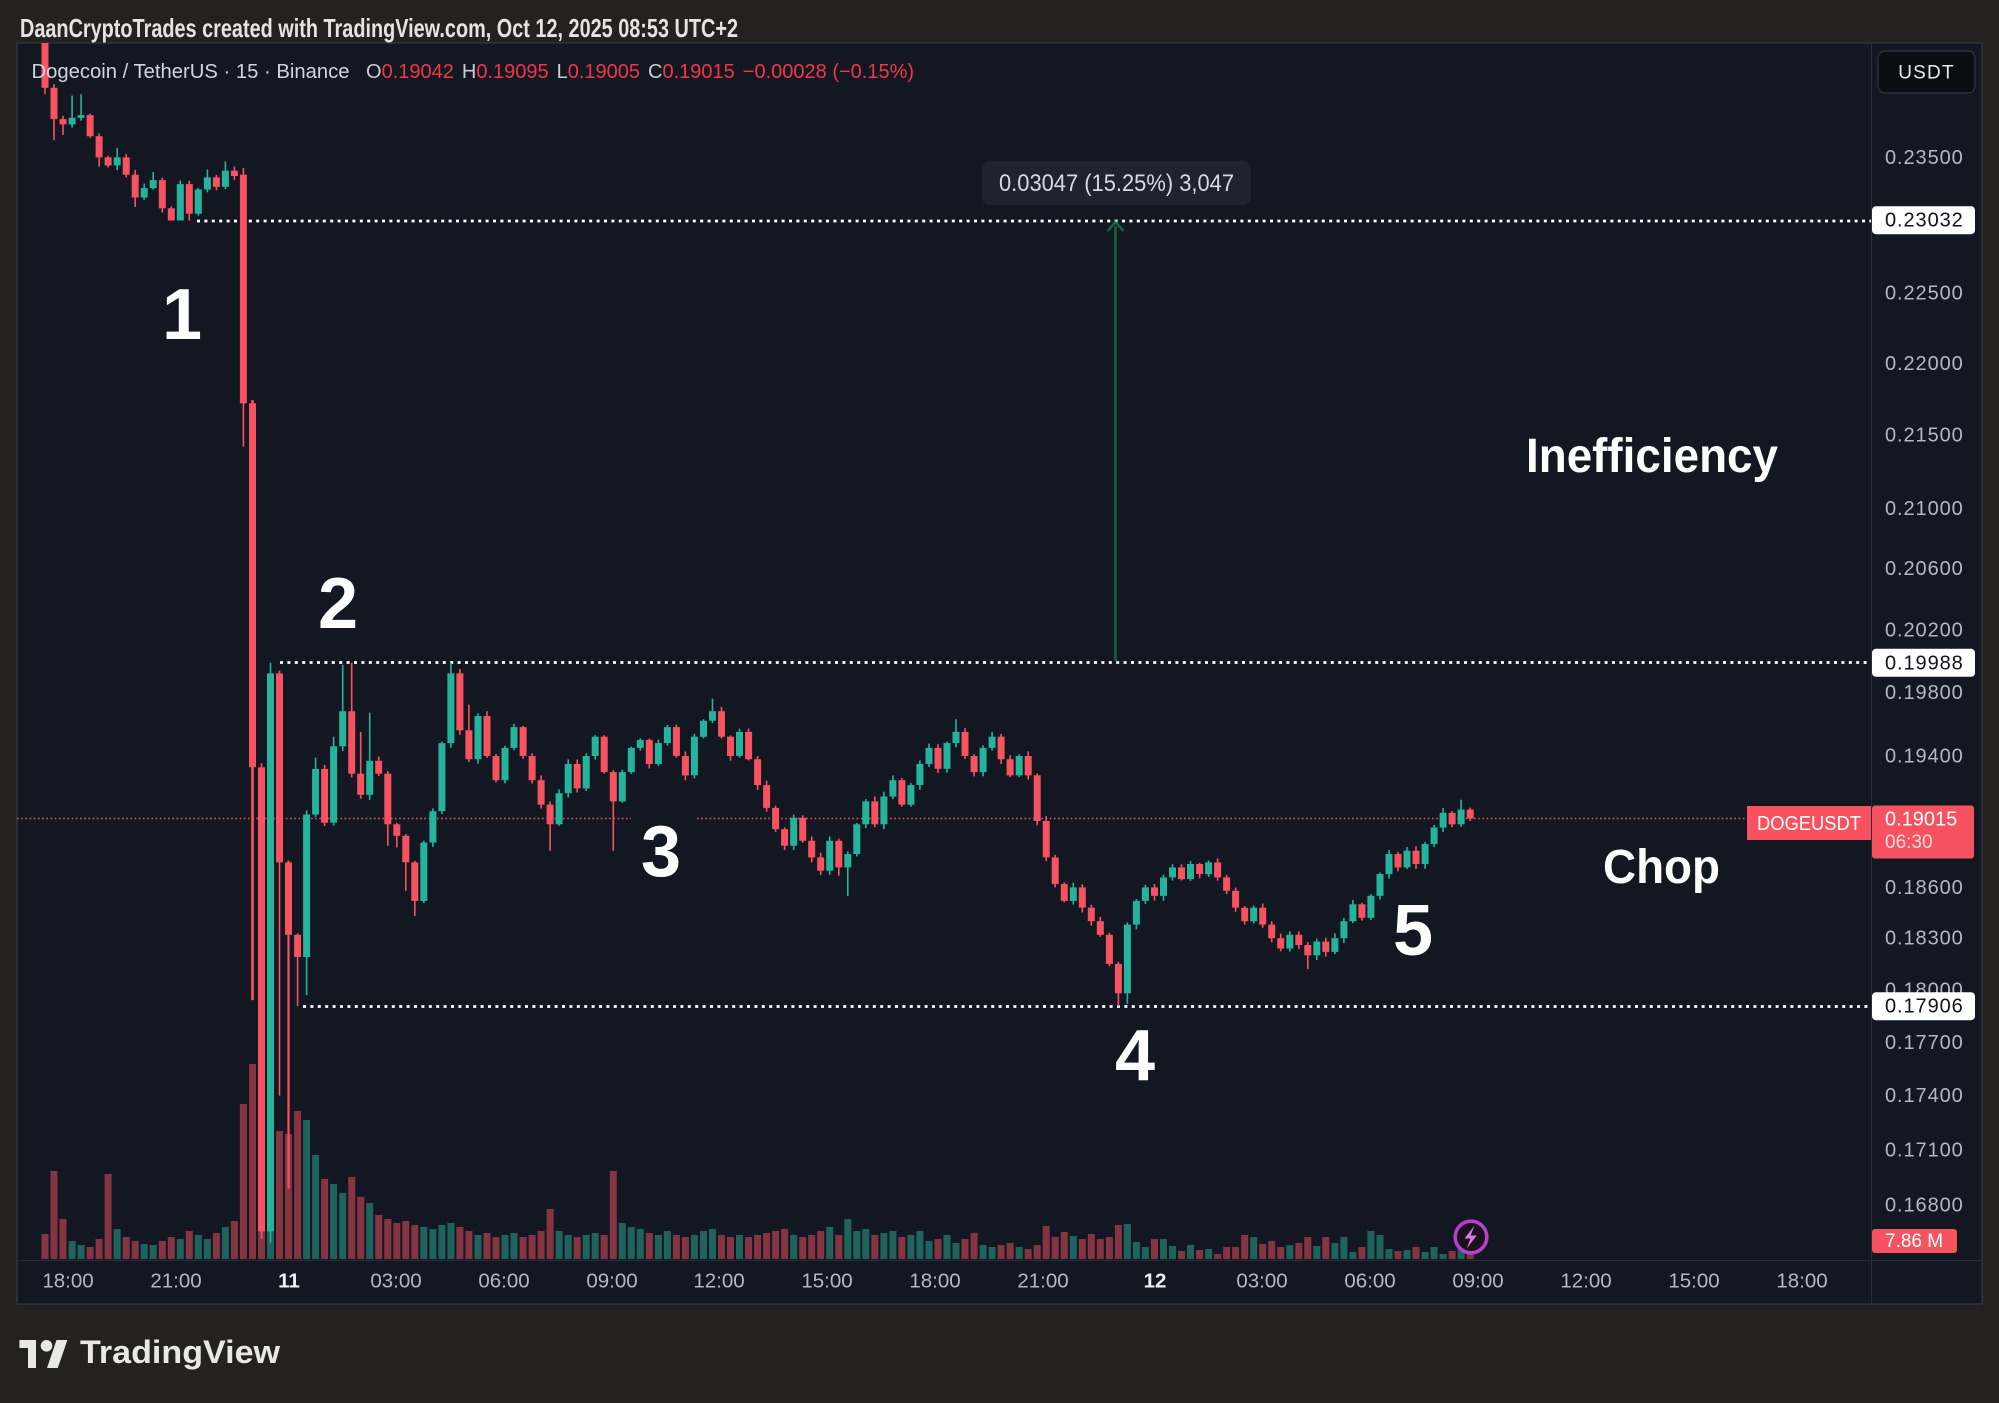 The image size is (1999, 1403). Describe the element at coordinates (1924, 939) in the screenshot. I see `svg-text: 0.18300` at that location.